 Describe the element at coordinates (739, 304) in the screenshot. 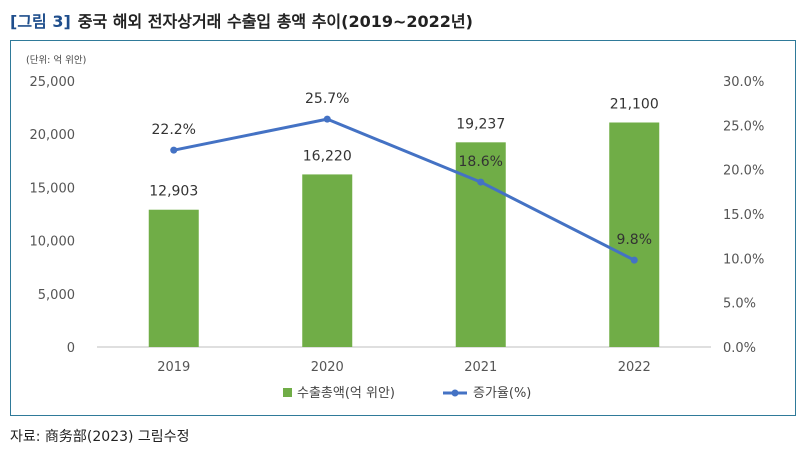

I see `y-right-tick-label: 5.0%` at that location.